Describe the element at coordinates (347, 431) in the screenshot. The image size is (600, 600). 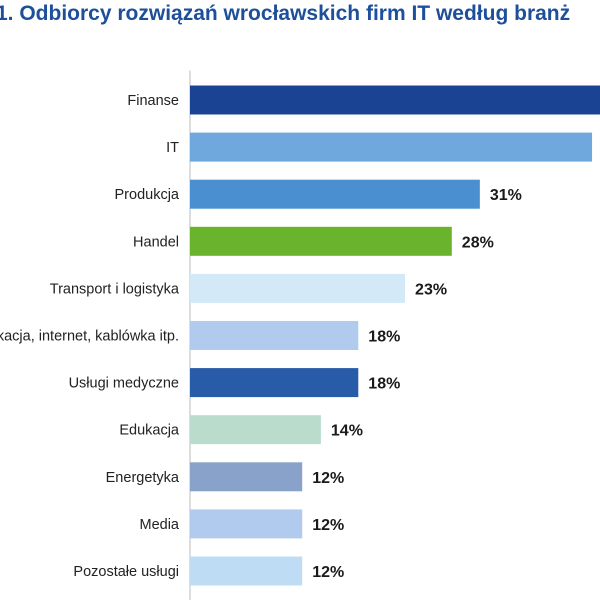
I see `value-label: 14%` at that location.